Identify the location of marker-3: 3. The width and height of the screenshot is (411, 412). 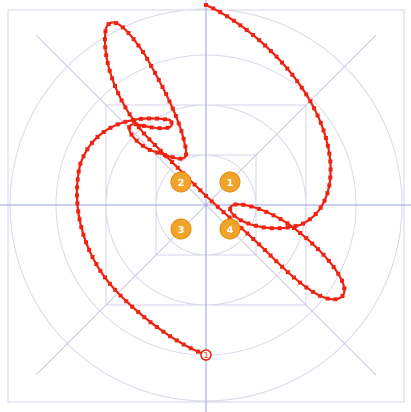
(181, 229).